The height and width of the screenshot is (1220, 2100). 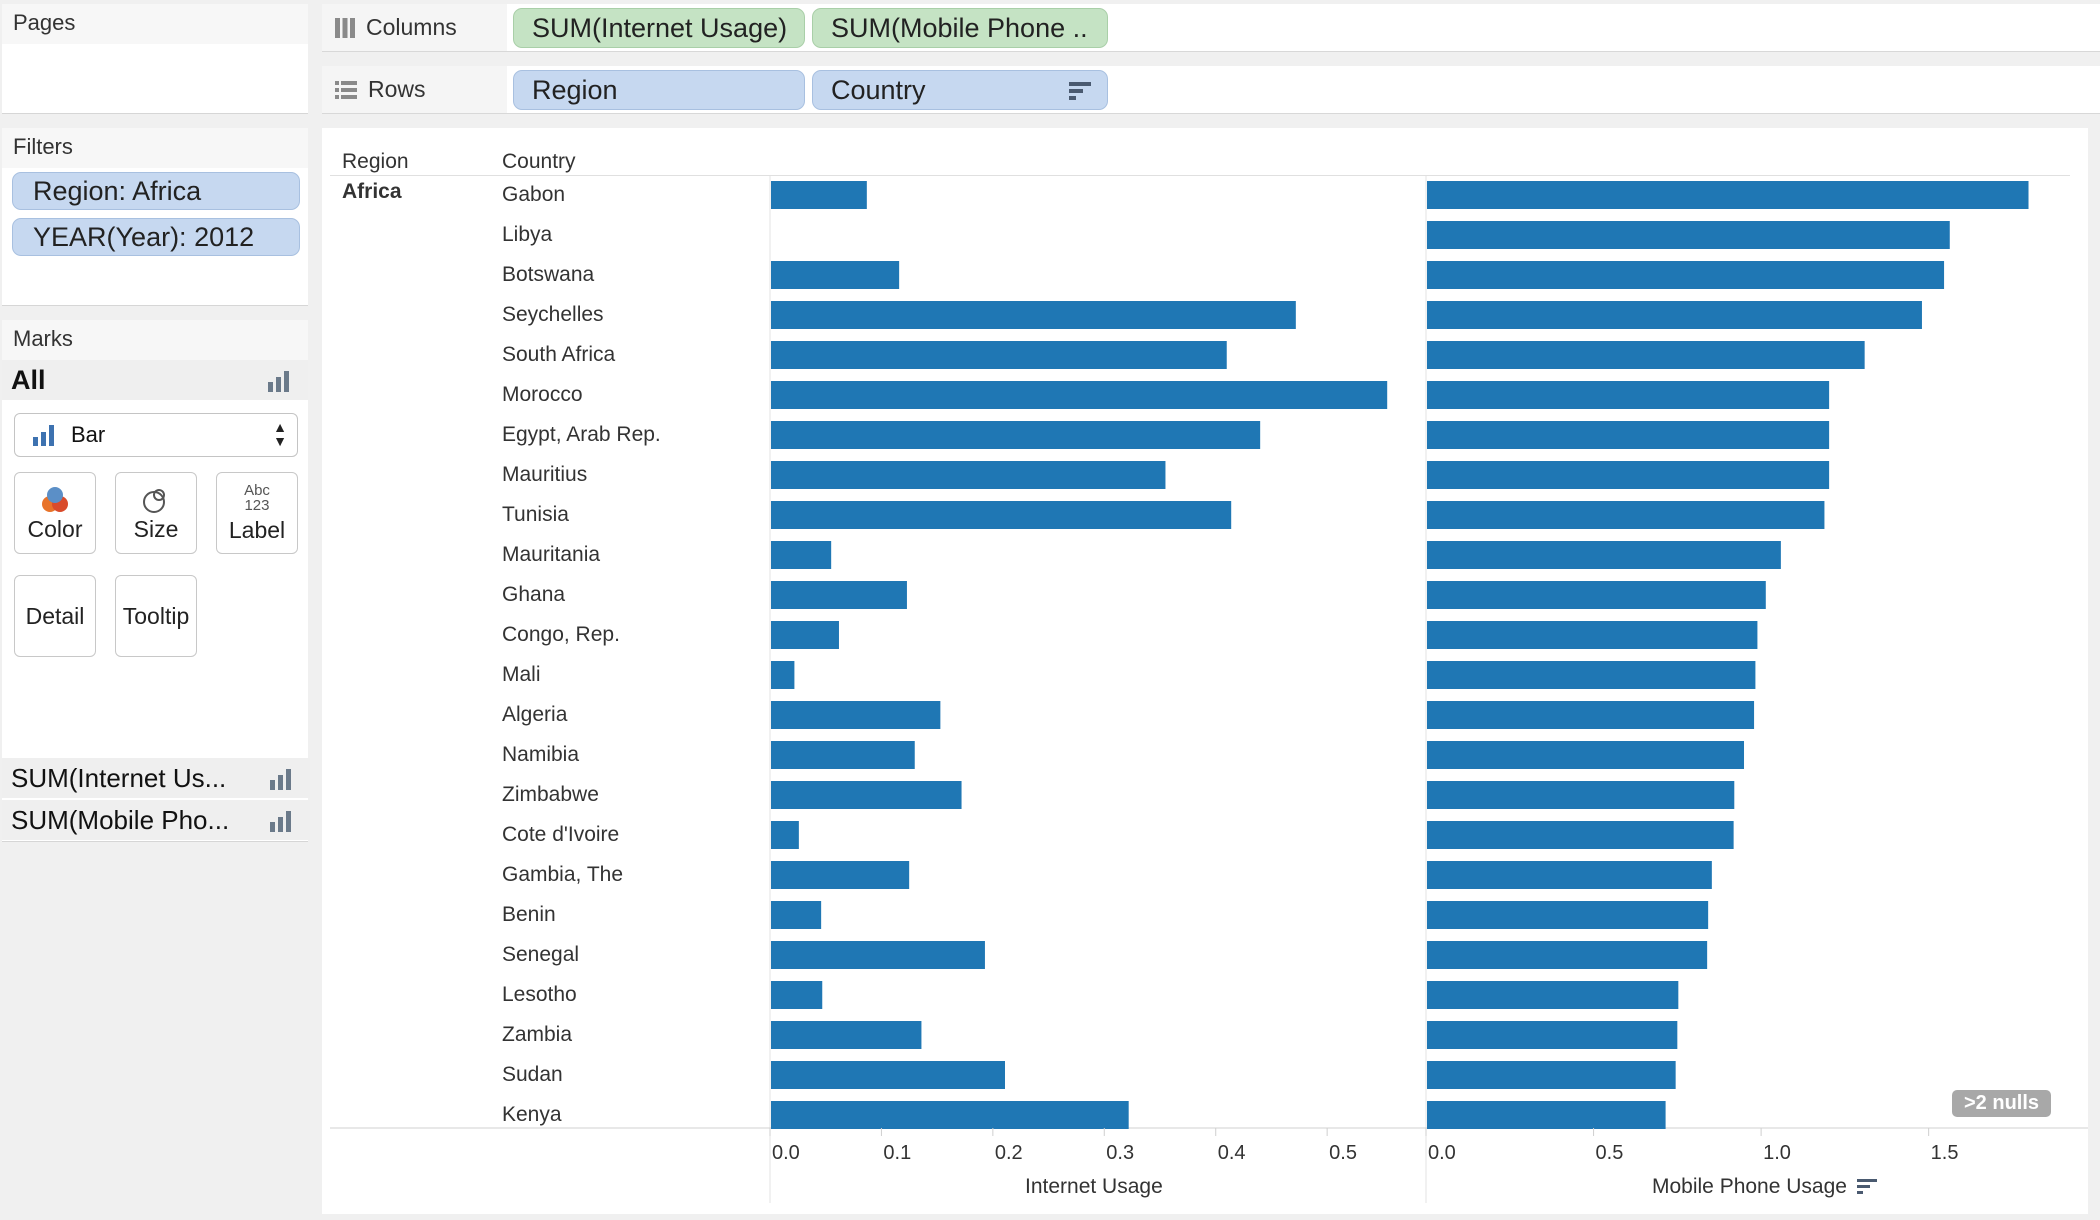 What do you see at coordinates (532, 1114) in the screenshot?
I see `country-label: Kenya` at bounding box center [532, 1114].